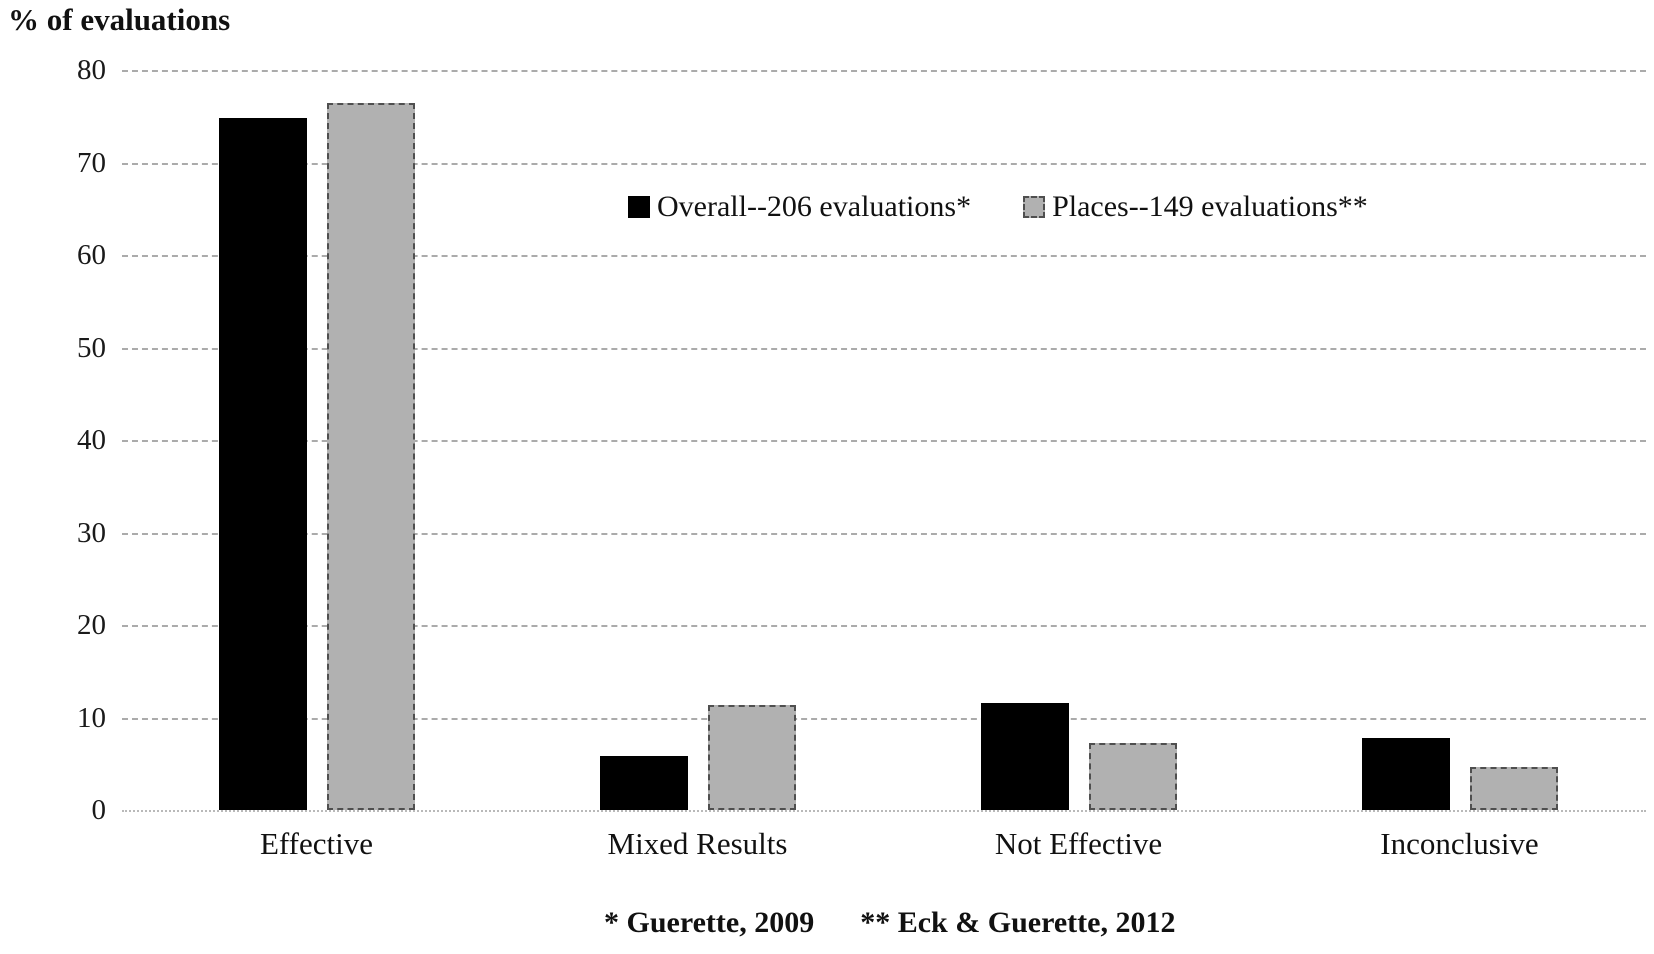 The height and width of the screenshot is (954, 1654). I want to click on footnote: * Guerette, 2009 ** Eck & Guerette, 2012, so click(889, 923).